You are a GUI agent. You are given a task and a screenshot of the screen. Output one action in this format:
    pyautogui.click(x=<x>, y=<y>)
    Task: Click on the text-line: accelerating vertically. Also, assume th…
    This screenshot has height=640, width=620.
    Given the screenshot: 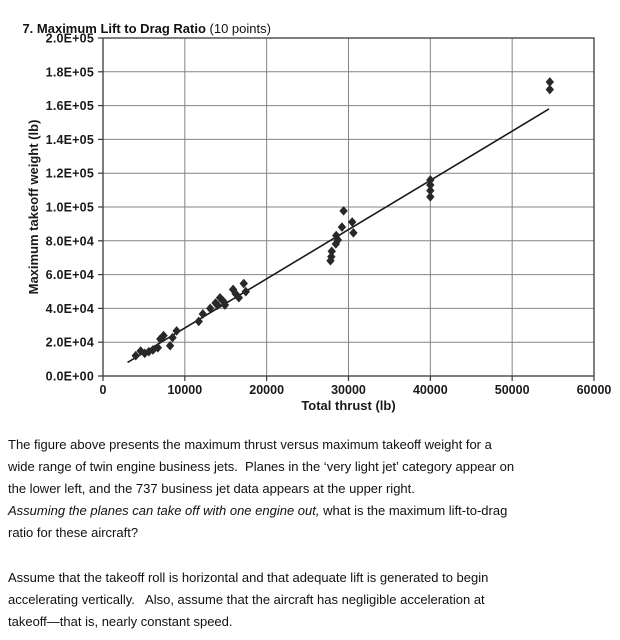 What is the action you would take?
    pyautogui.click(x=246, y=599)
    